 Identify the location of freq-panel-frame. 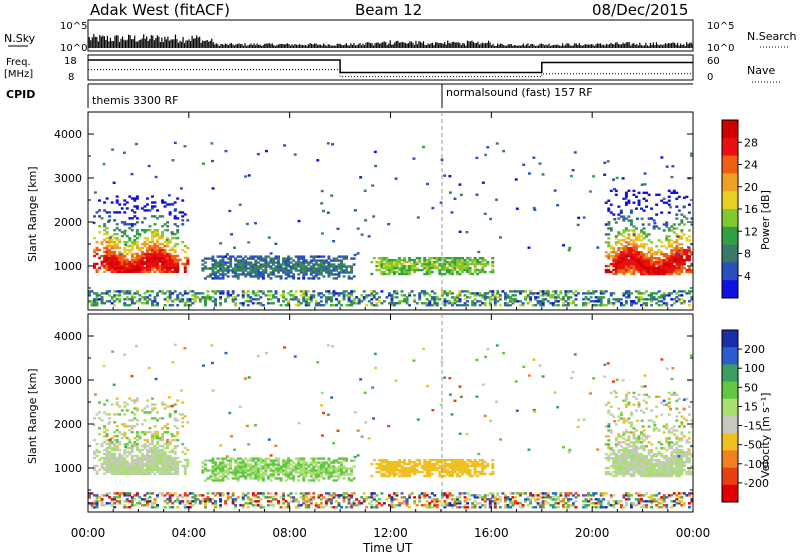
(390, 67).